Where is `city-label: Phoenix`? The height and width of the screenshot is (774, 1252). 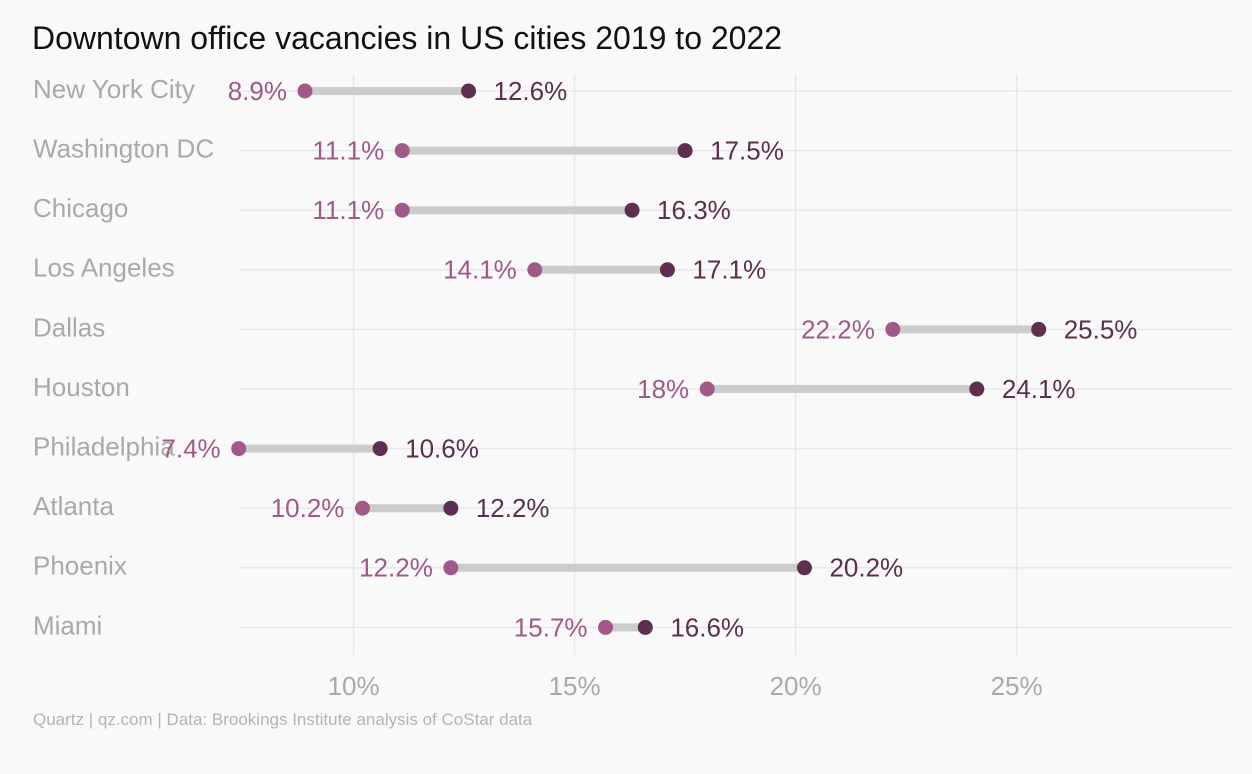
city-label: Phoenix is located at coordinates (80, 566).